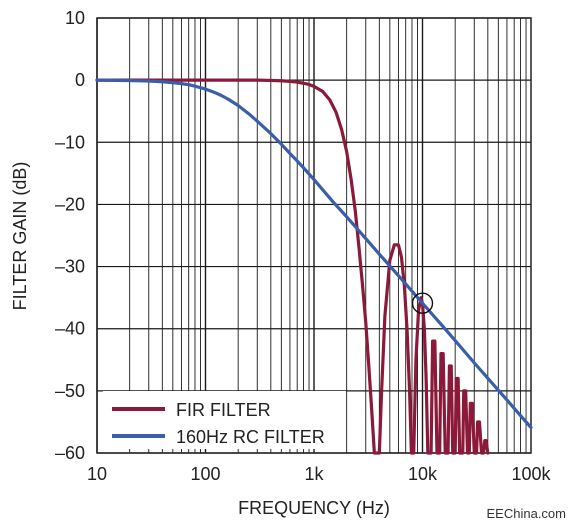 Image resolution: width=573 pixels, height=526 pixels. Describe the element at coordinates (70, 204) in the screenshot. I see `y-tick-label: –20` at that location.